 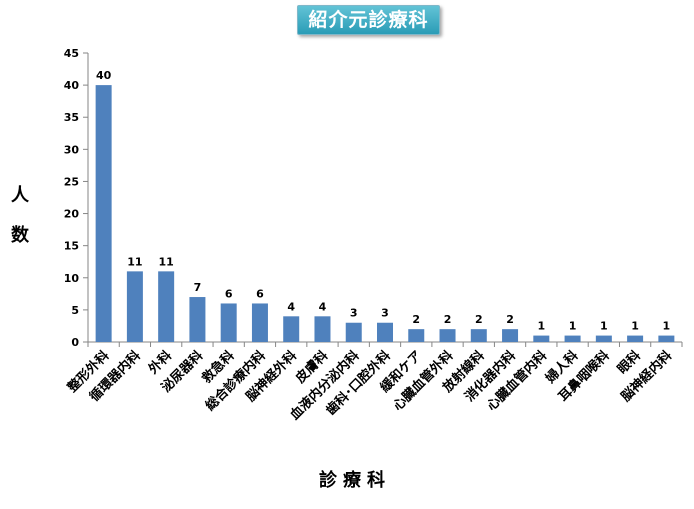 What do you see at coordinates (20, 216) in the screenshot?
I see `y-axis-label: 人数` at bounding box center [20, 216].